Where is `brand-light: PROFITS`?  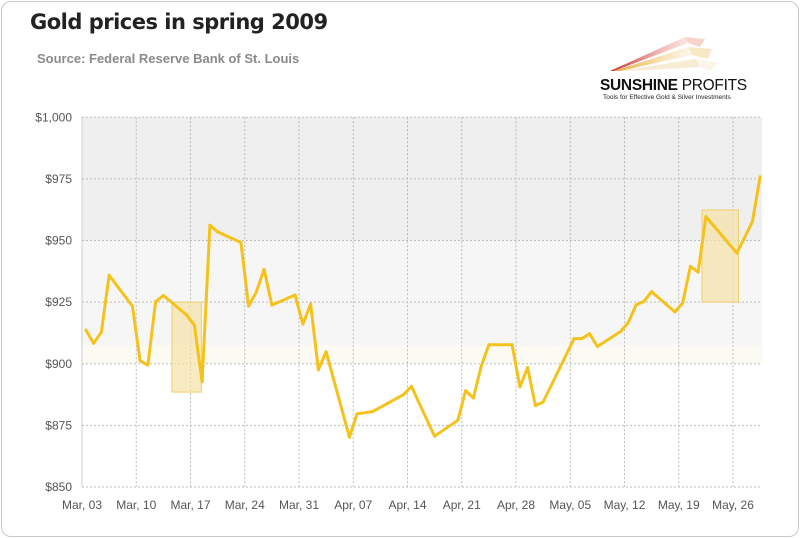
brand-light: PROFITS is located at coordinates (712, 85).